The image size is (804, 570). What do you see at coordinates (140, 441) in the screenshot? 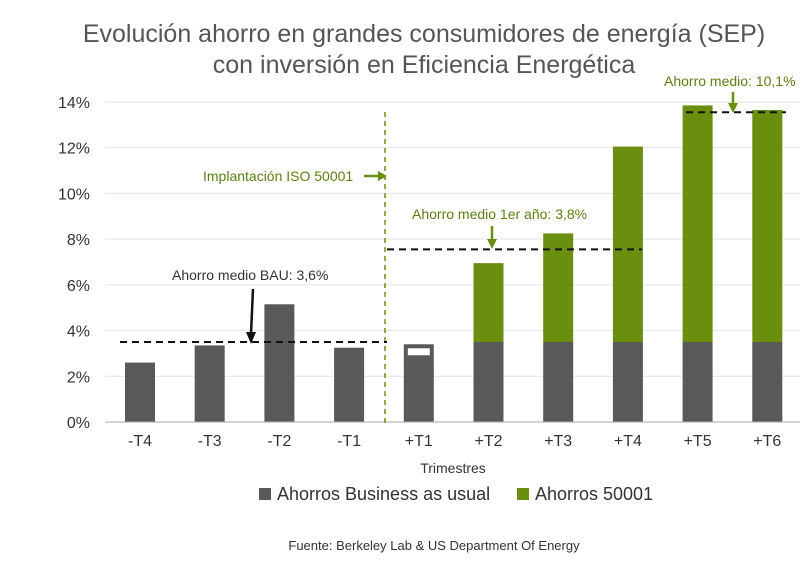
I see `x-tick-label: -T4` at bounding box center [140, 441].